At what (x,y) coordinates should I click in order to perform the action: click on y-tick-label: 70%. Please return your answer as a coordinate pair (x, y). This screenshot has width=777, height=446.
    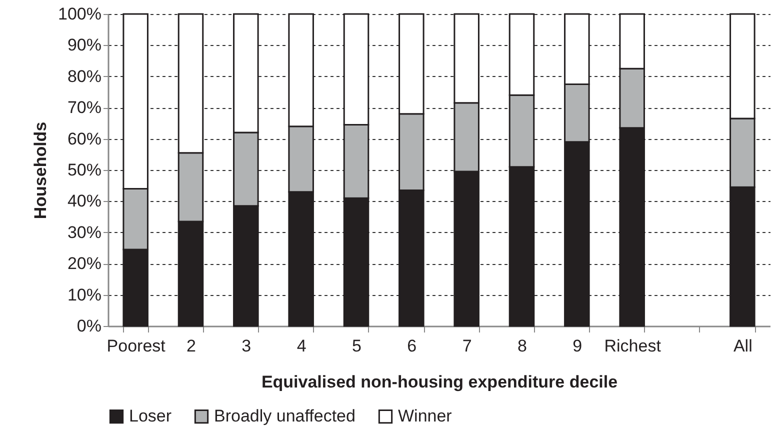
    Looking at the image, I should click on (84, 108).